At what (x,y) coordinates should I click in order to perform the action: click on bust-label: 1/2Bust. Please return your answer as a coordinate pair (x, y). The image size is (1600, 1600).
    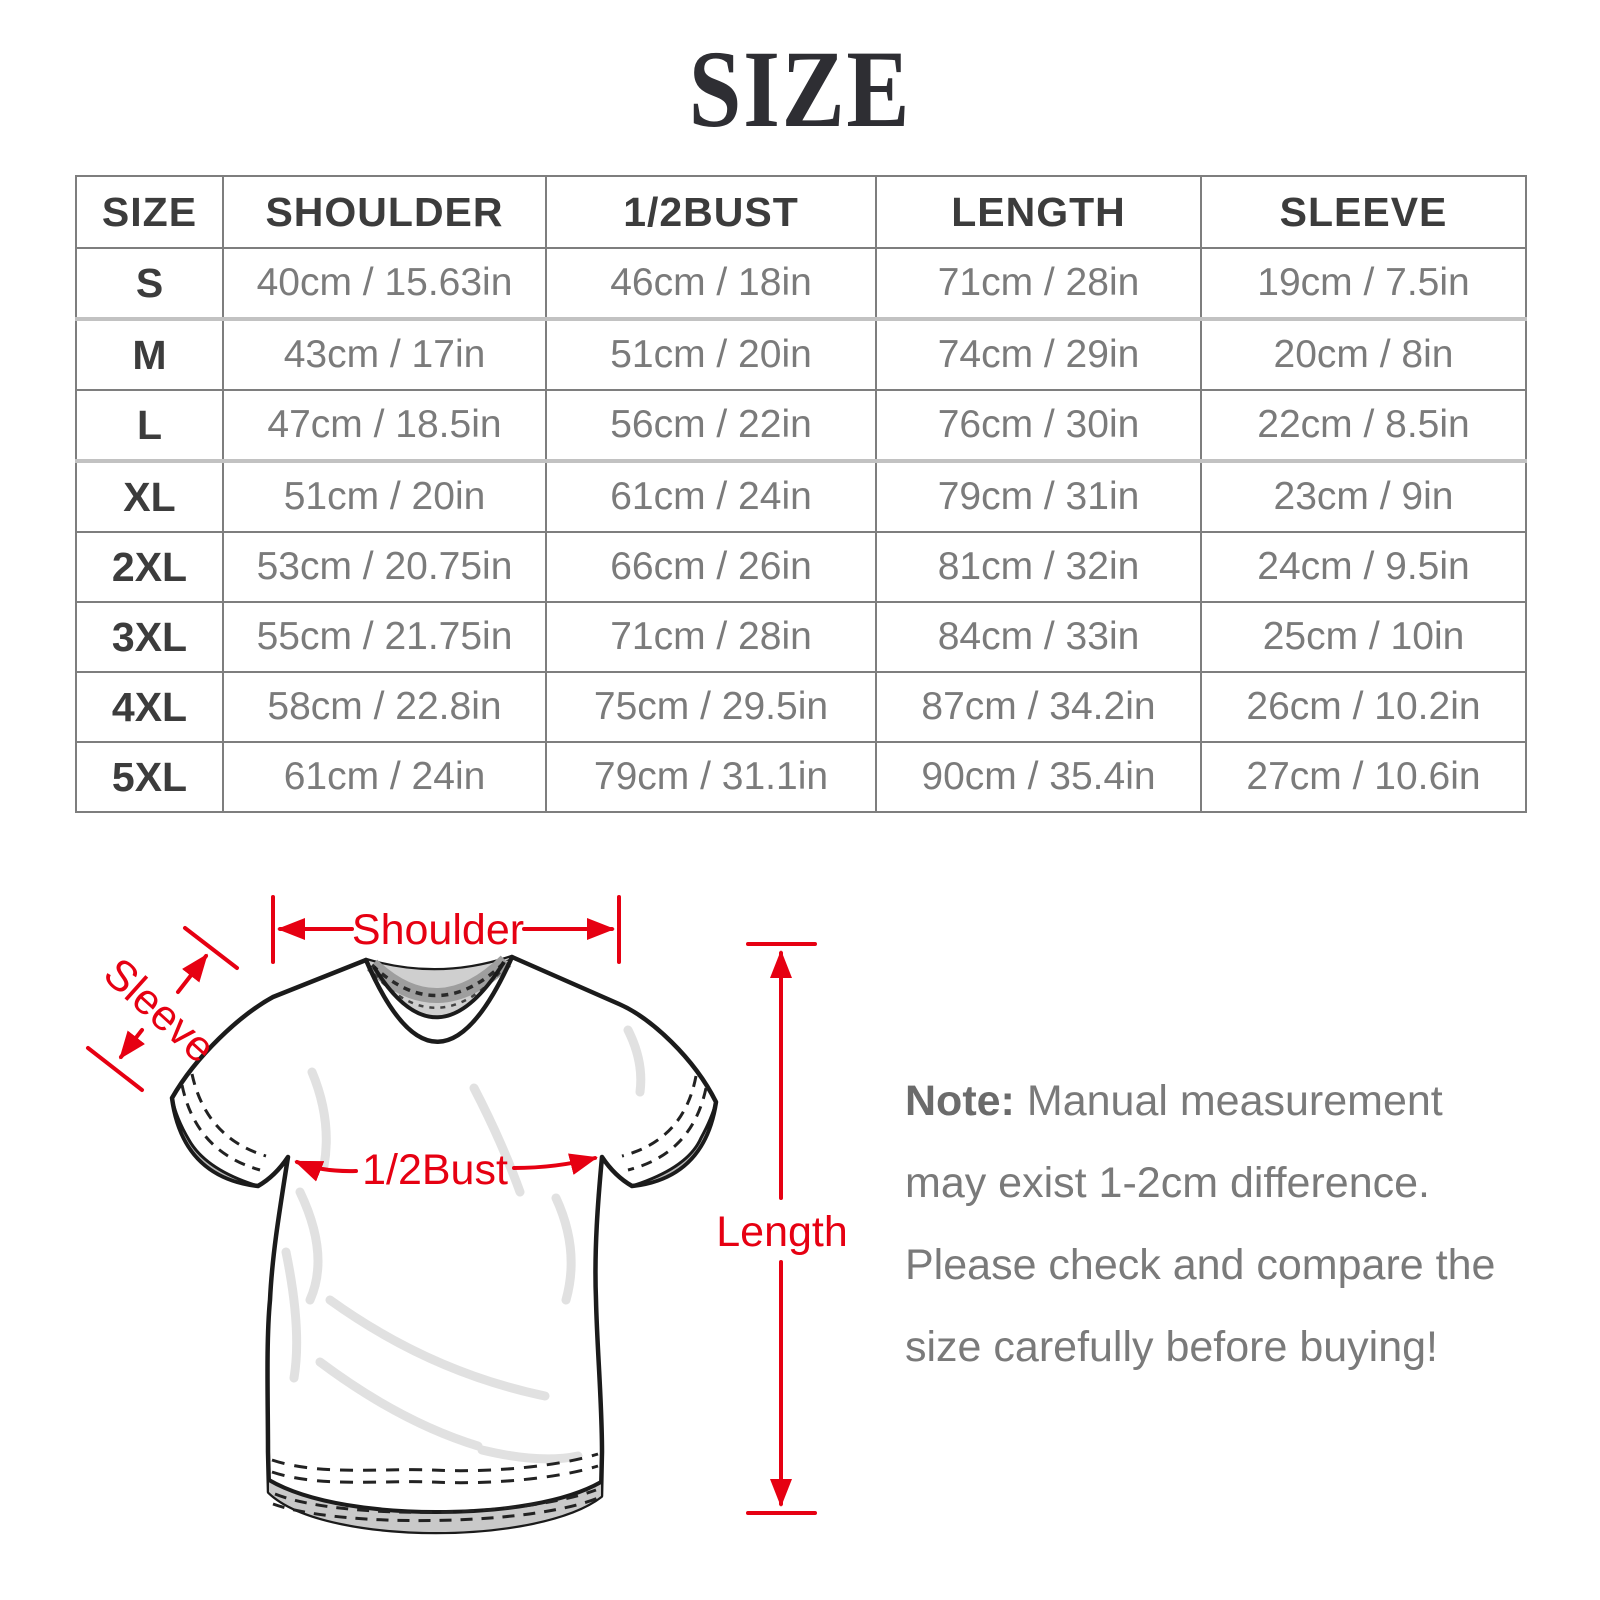
    Looking at the image, I should click on (435, 1170).